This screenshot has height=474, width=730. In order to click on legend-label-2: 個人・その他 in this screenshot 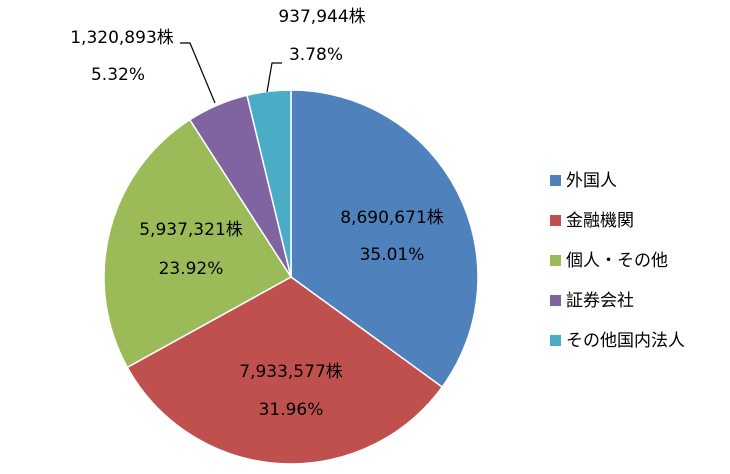, I will do `click(617, 261)`.